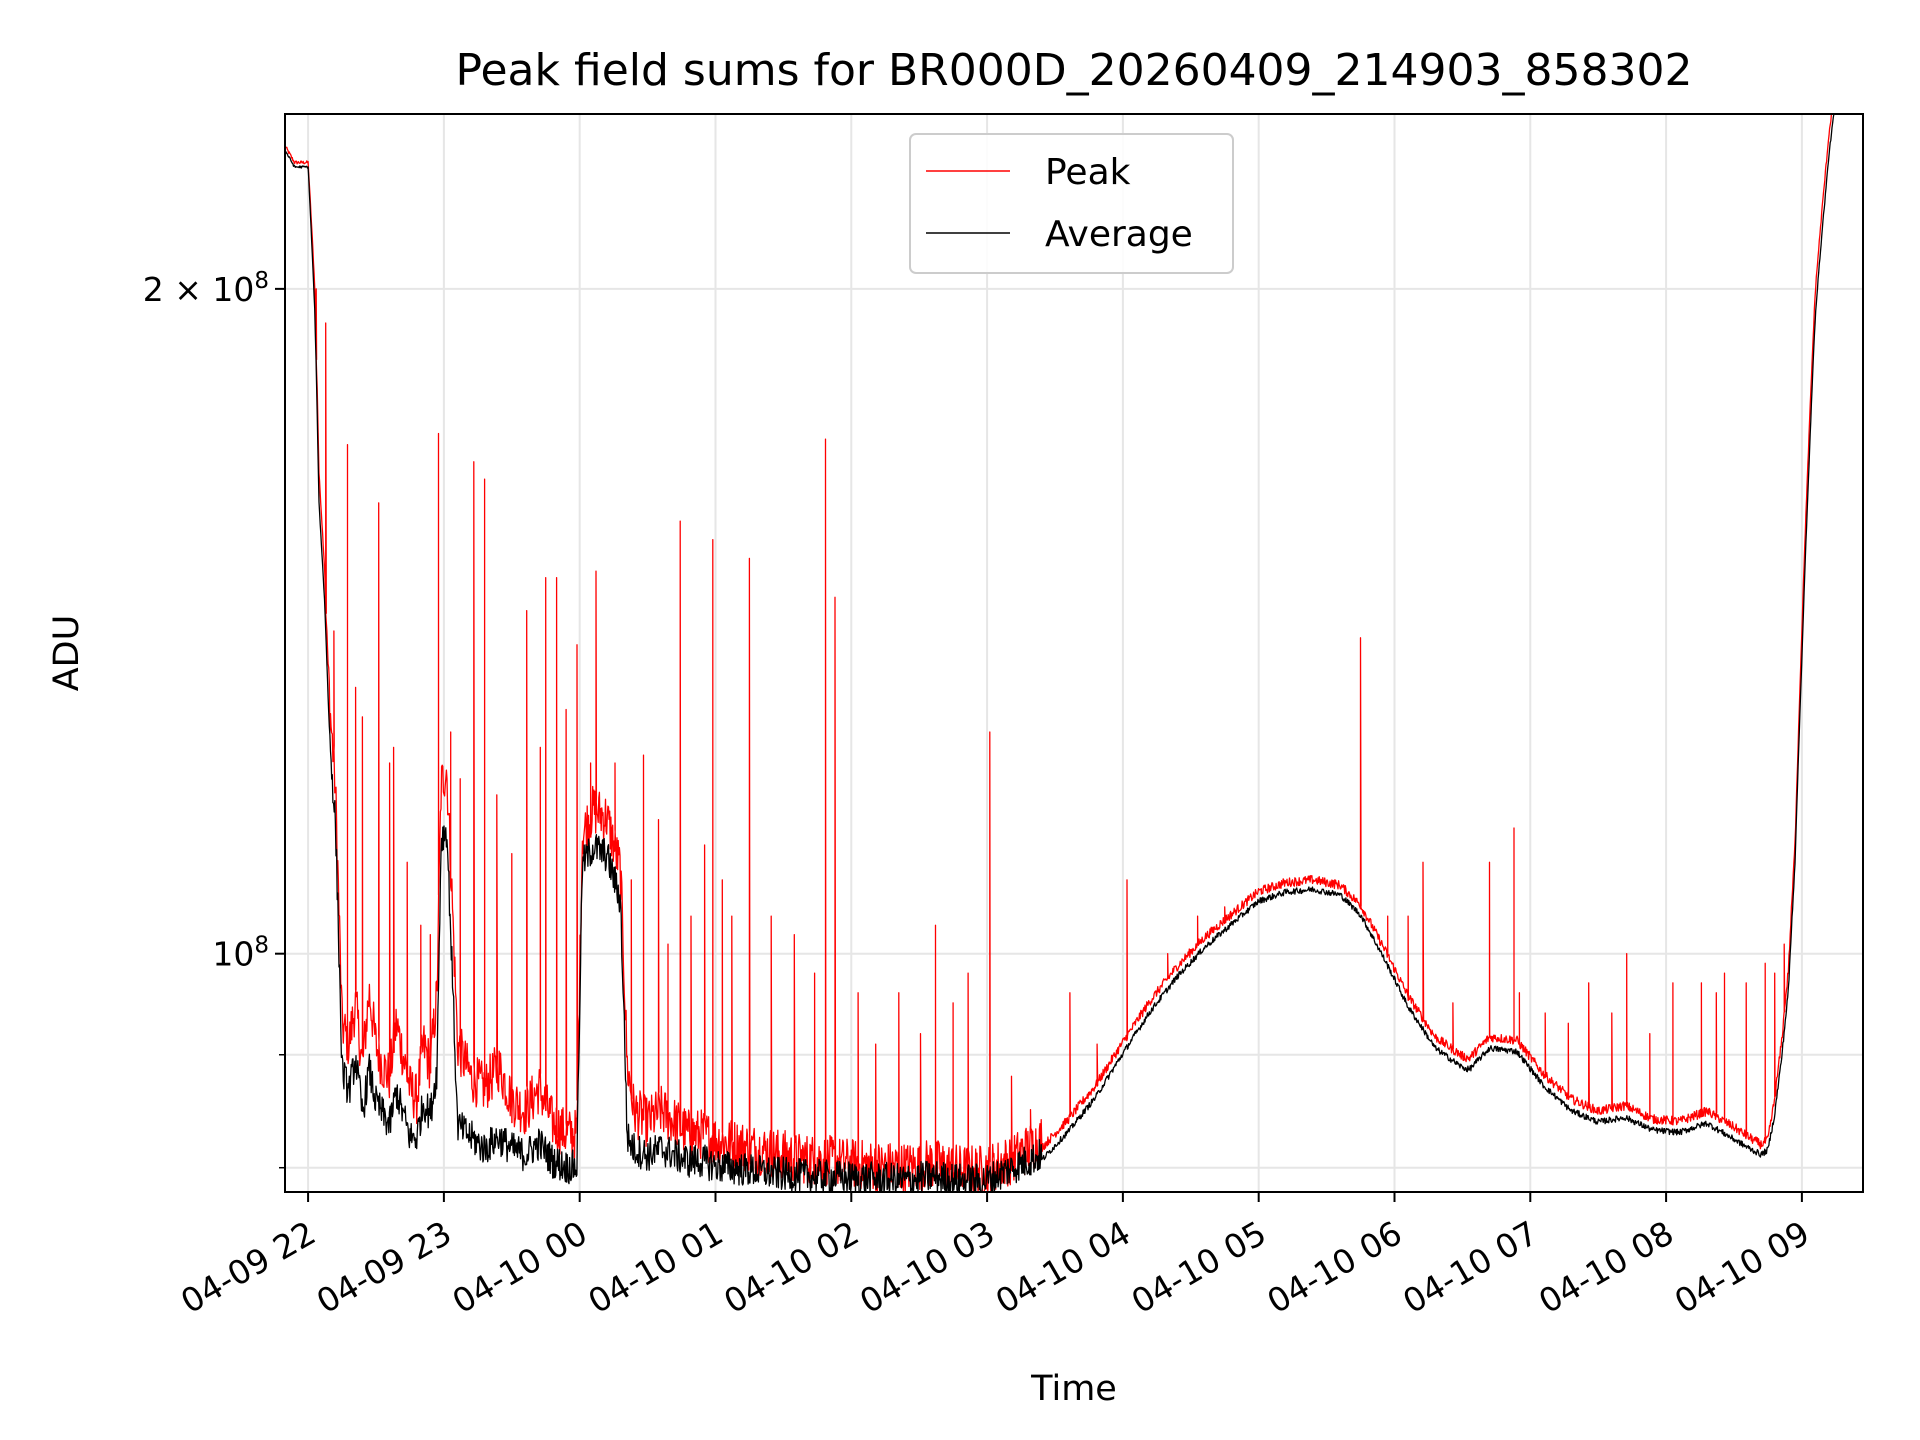  I want to click on x-axis-label: Time, so click(1073, 1389).